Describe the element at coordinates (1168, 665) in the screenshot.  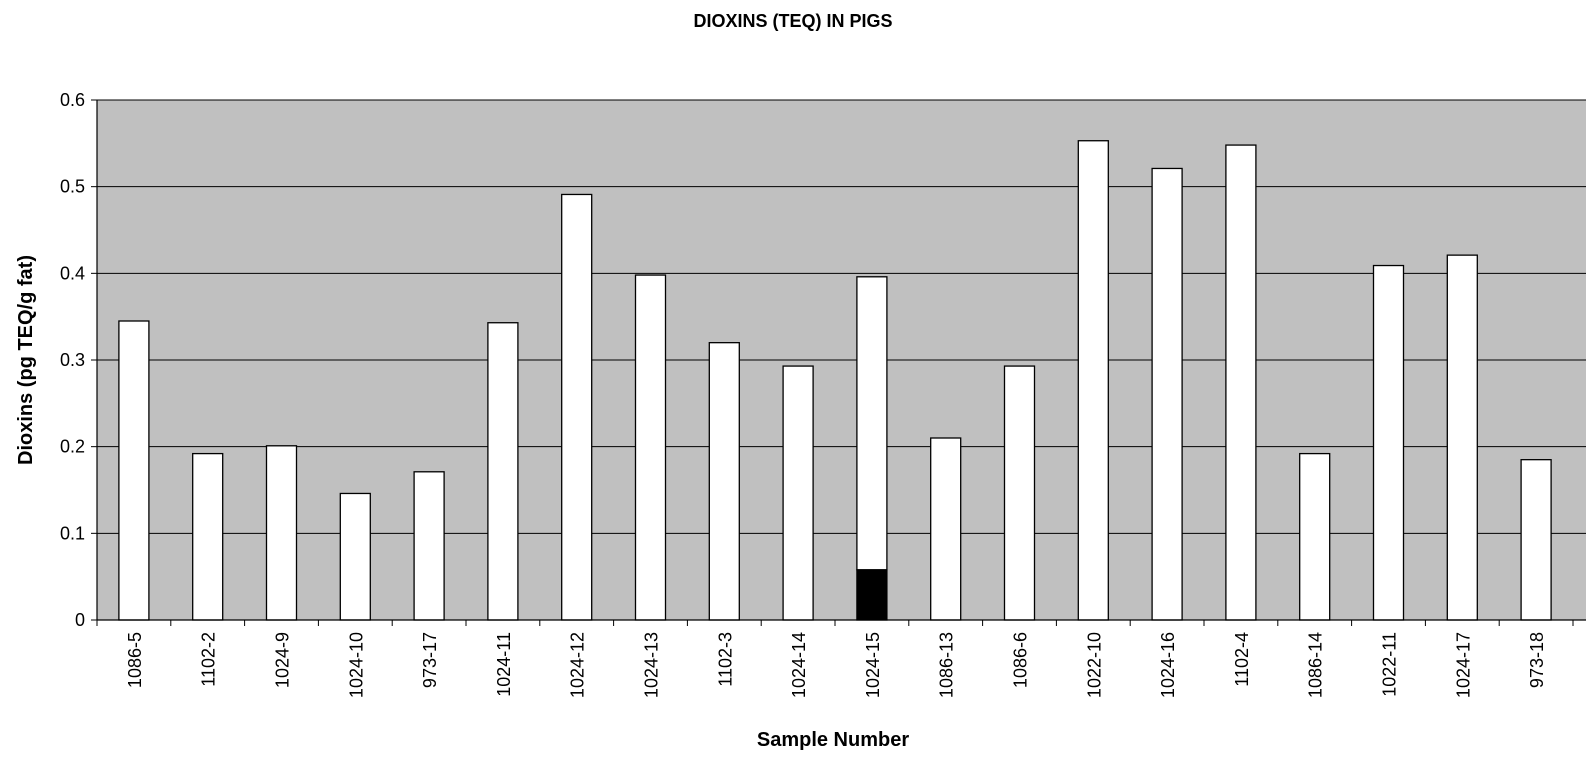
I see `x-tick-label: 1024-16` at that location.